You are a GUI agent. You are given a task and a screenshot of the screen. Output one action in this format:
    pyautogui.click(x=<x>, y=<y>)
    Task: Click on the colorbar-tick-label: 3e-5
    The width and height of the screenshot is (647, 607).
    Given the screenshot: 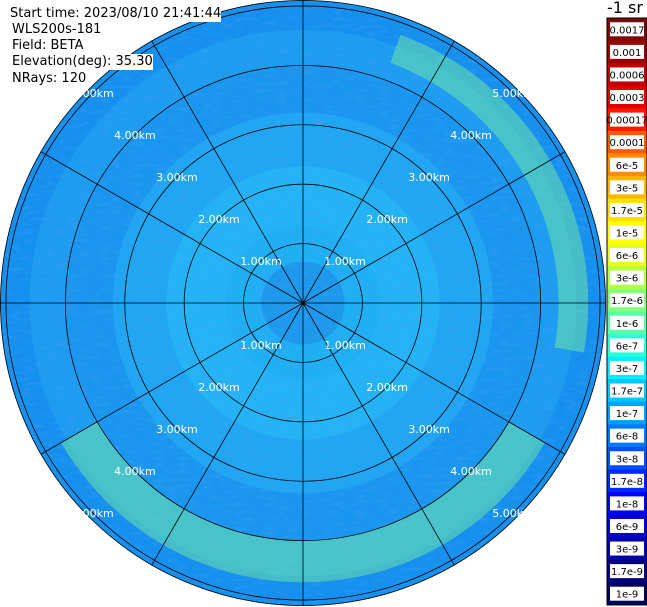 What is the action you would take?
    pyautogui.click(x=627, y=188)
    